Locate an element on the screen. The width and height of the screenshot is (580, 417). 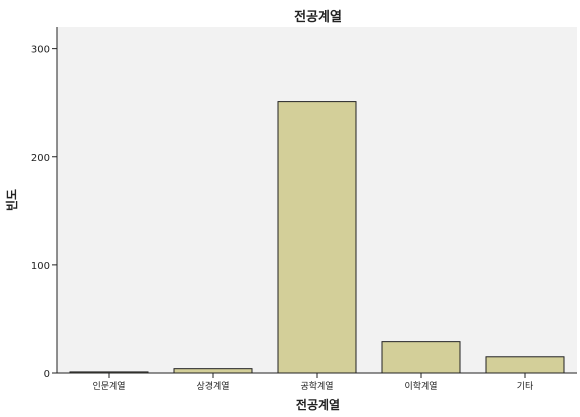
x-axis-ticks: 인문계열 상경계열 공학계열 이학계열 기타 is located at coordinates (313, 382).